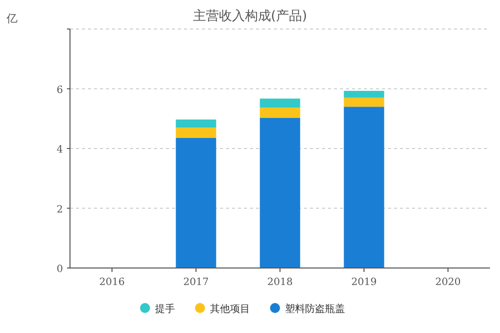 The height and width of the screenshot is (333, 500). Describe the element at coordinates (196, 282) in the screenshot. I see `x-tick-label: 2017` at that location.